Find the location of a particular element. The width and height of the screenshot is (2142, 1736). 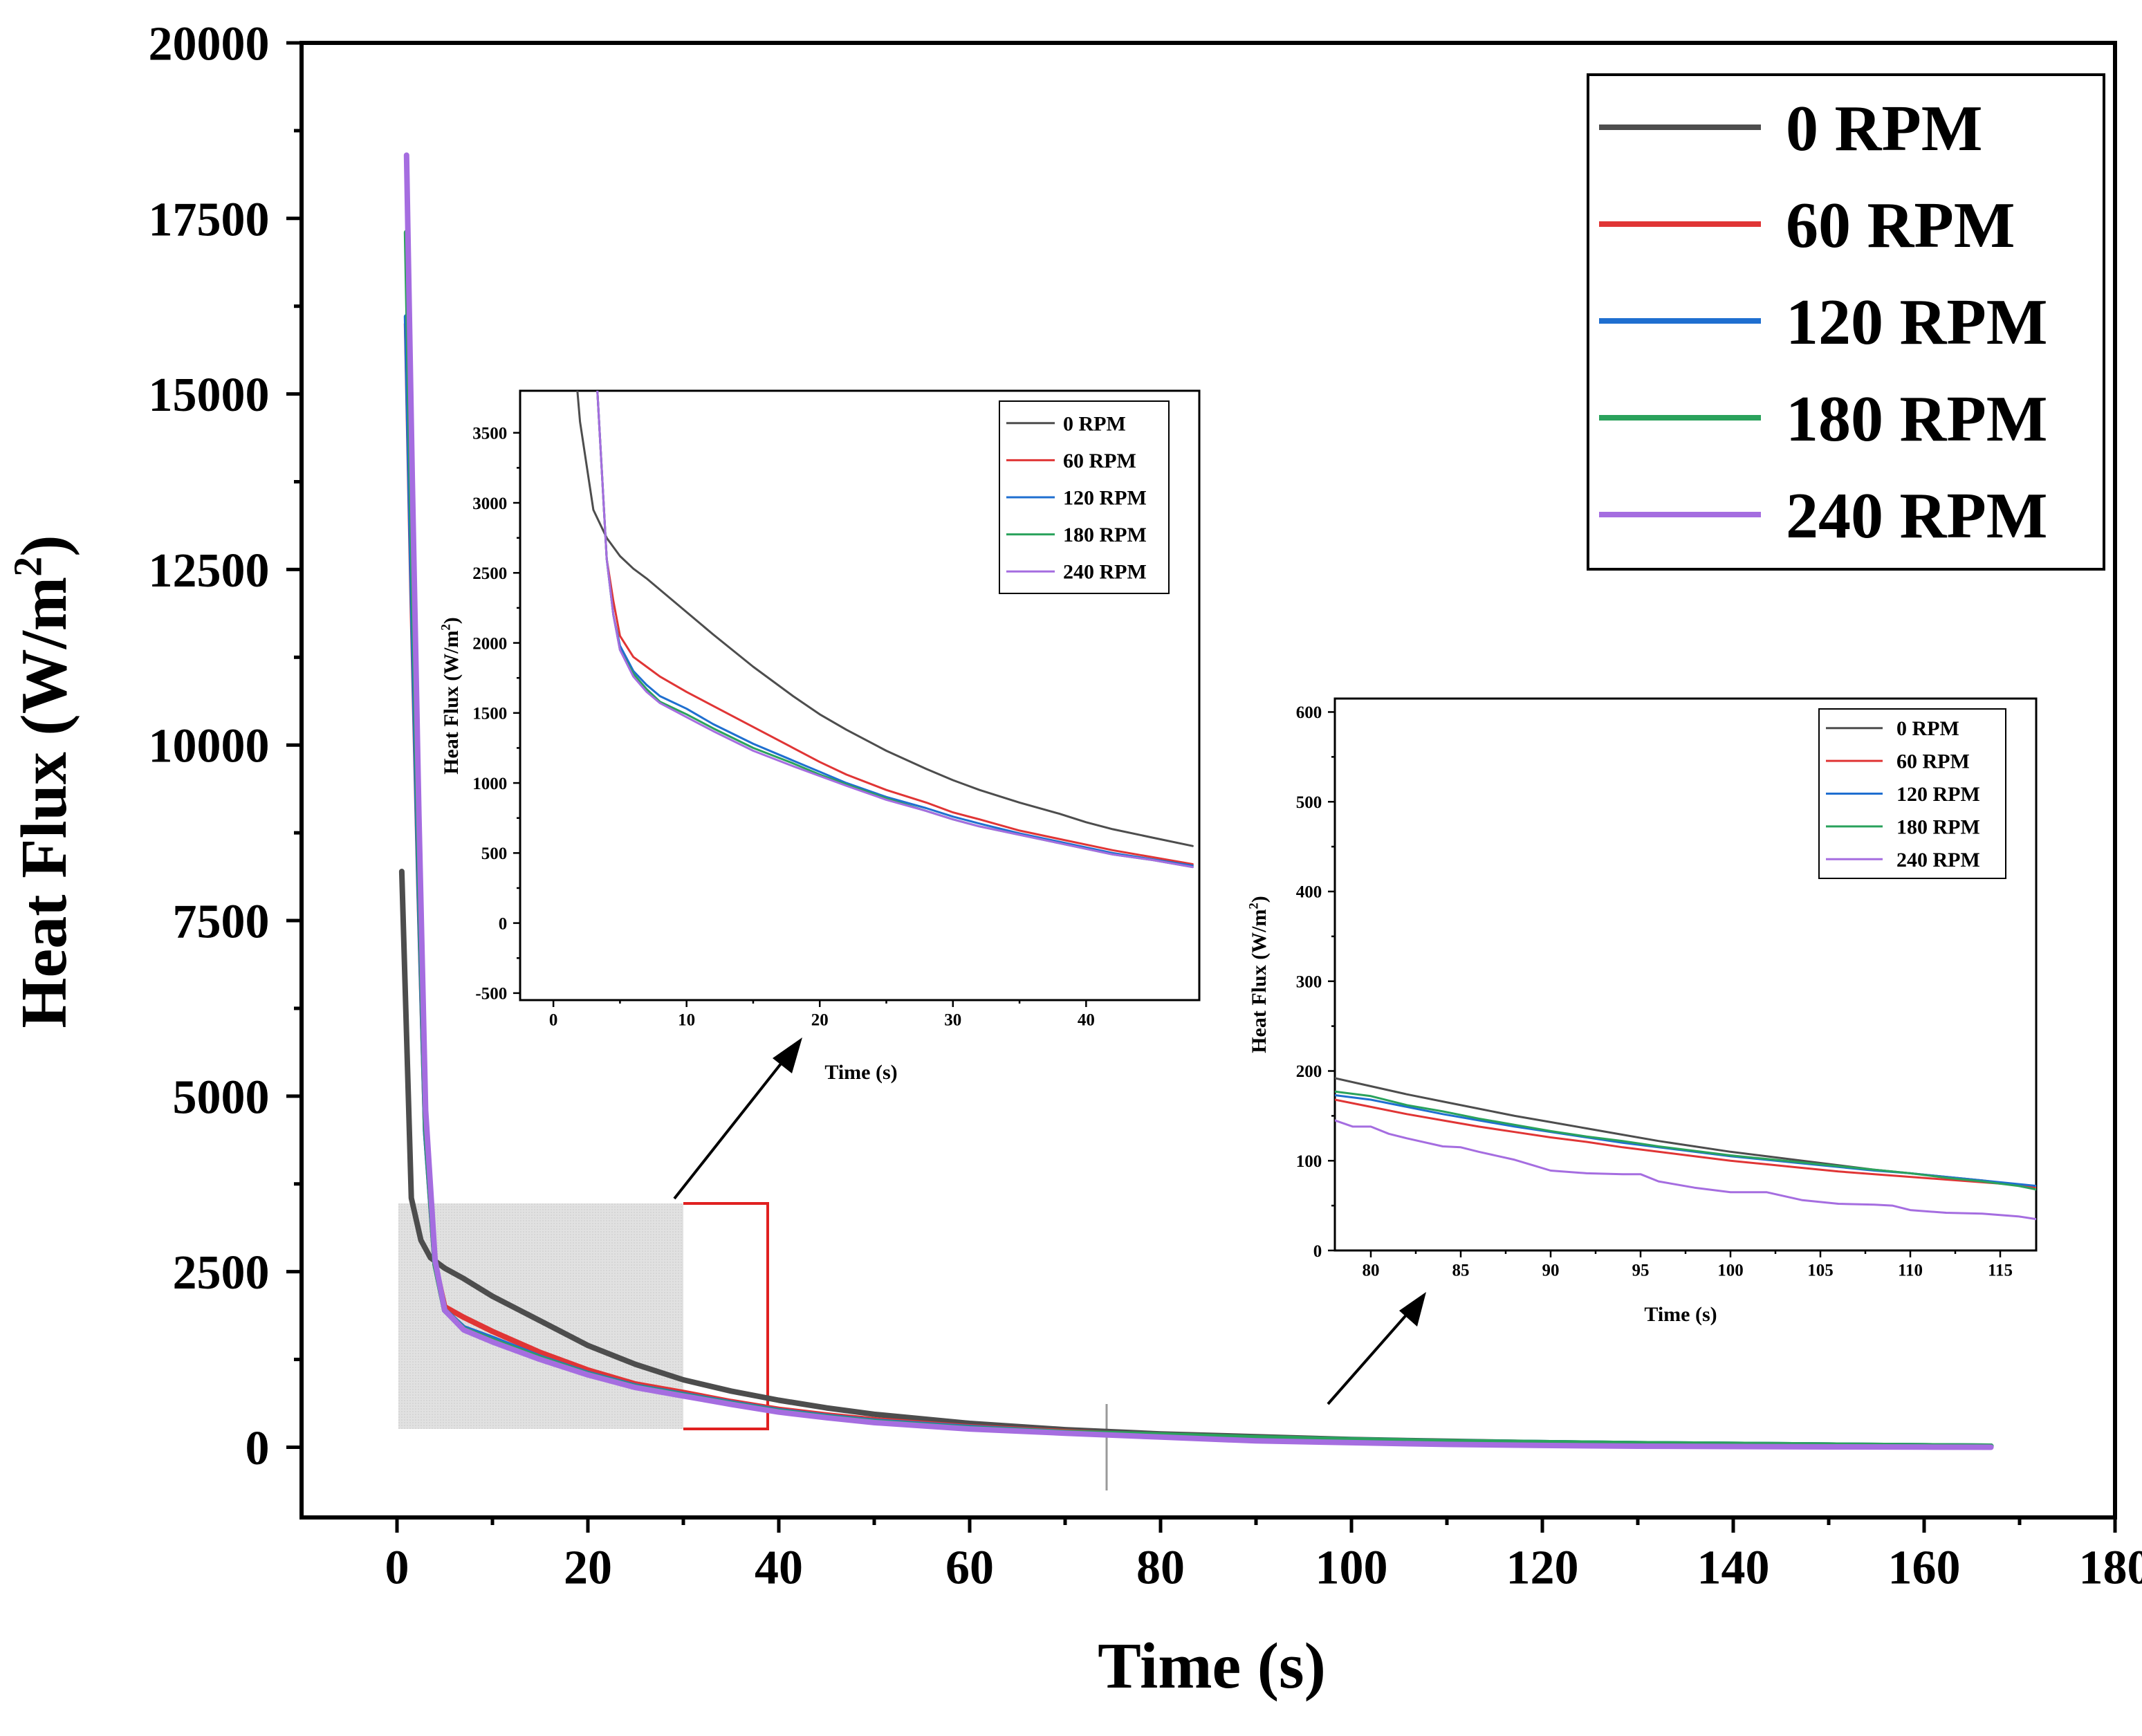

y-tick-label: 100 is located at coordinates (1309, 1161).